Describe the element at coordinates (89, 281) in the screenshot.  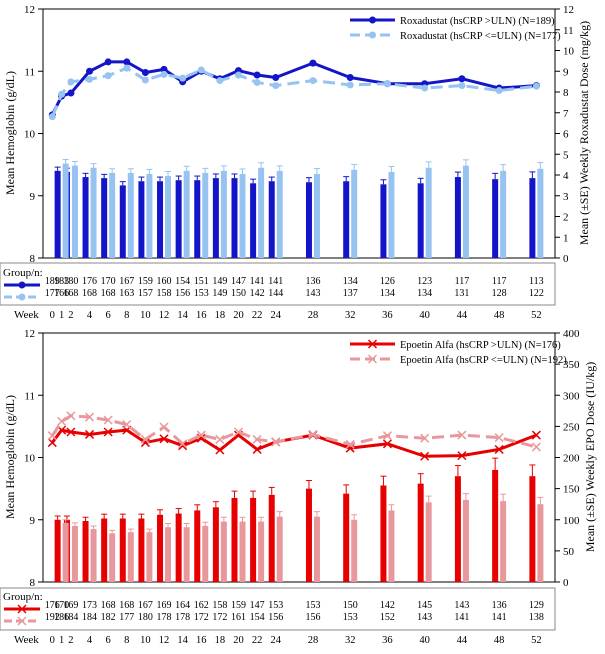
I see `n-count: 176` at that location.